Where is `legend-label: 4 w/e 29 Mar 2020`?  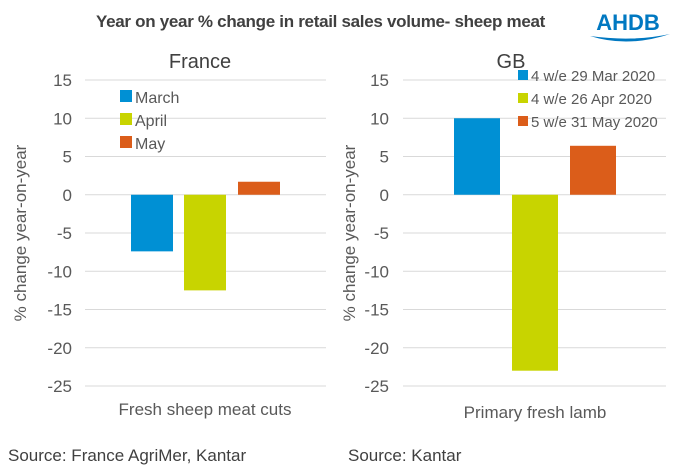
legend-label: 4 w/e 29 Mar 2020 is located at coordinates (593, 76).